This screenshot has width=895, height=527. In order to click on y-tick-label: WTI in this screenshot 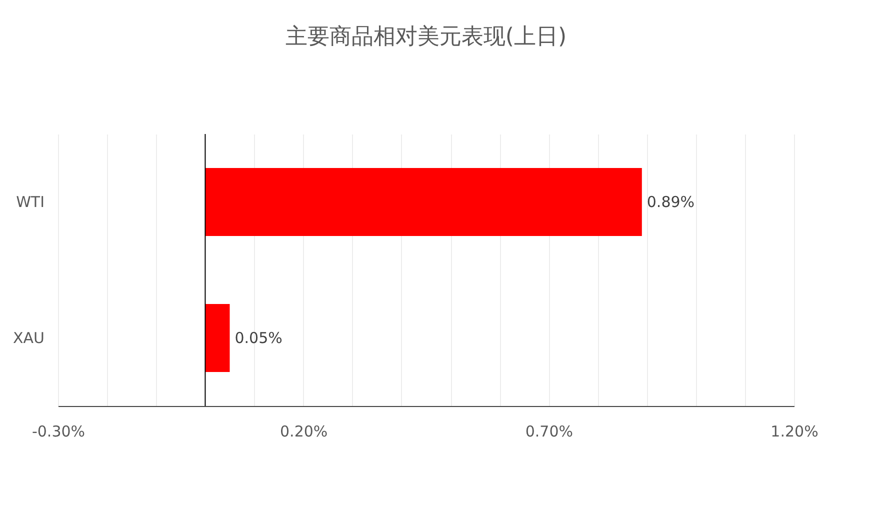, I will do `click(30, 202)`.